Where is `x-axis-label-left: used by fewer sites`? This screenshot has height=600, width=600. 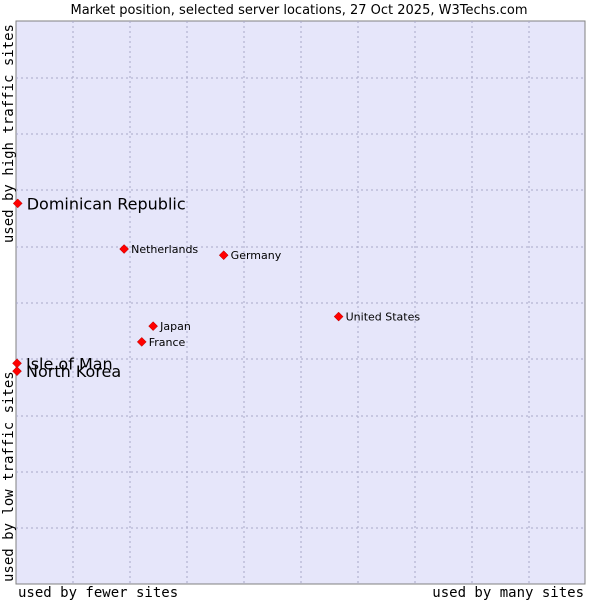 x-axis-label-left: used by fewer sites is located at coordinates (98, 592).